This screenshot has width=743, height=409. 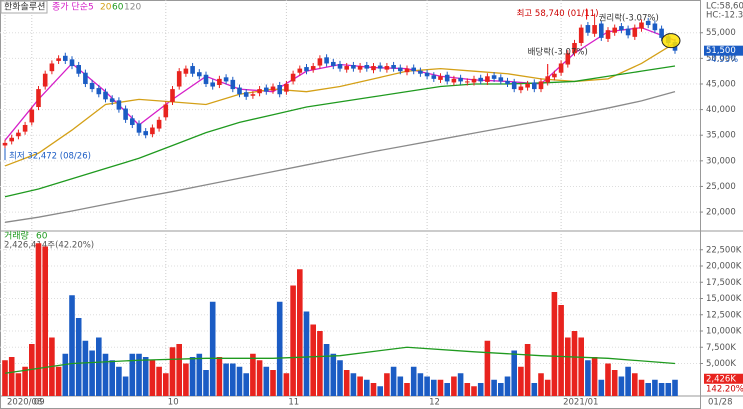 What do you see at coordinates (721, 364) in the screenshot?
I see `y-tick-label: 5,000K` at bounding box center [721, 364].